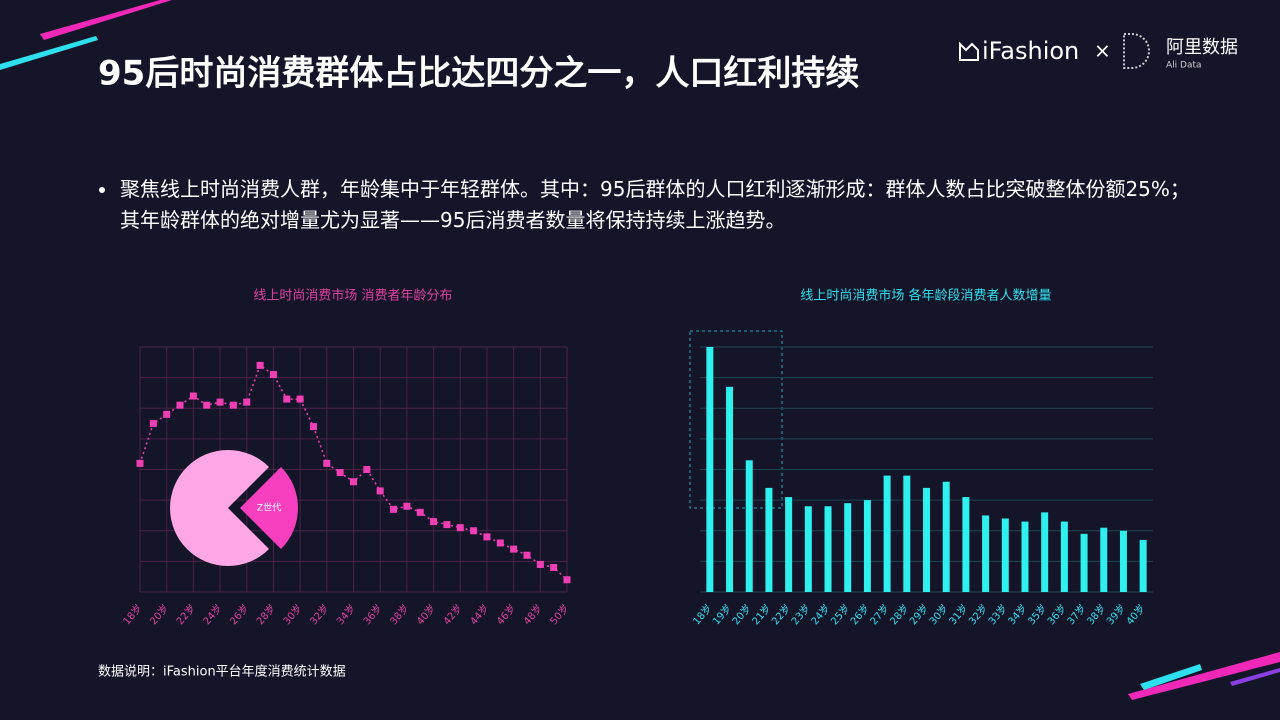 This screenshot has height=720, width=1280. Describe the element at coordinates (102, 190) in the screenshot. I see `bullet-dot` at that location.